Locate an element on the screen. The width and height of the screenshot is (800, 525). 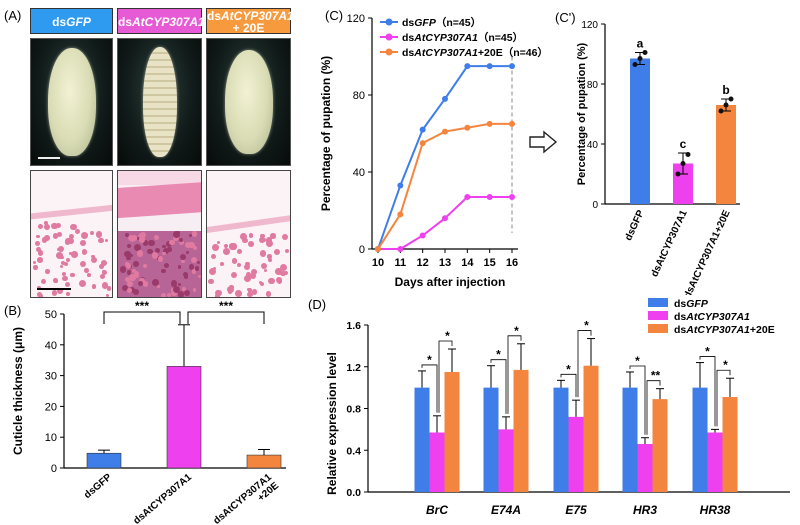
tissue-area is located at coordinates (248, 265).